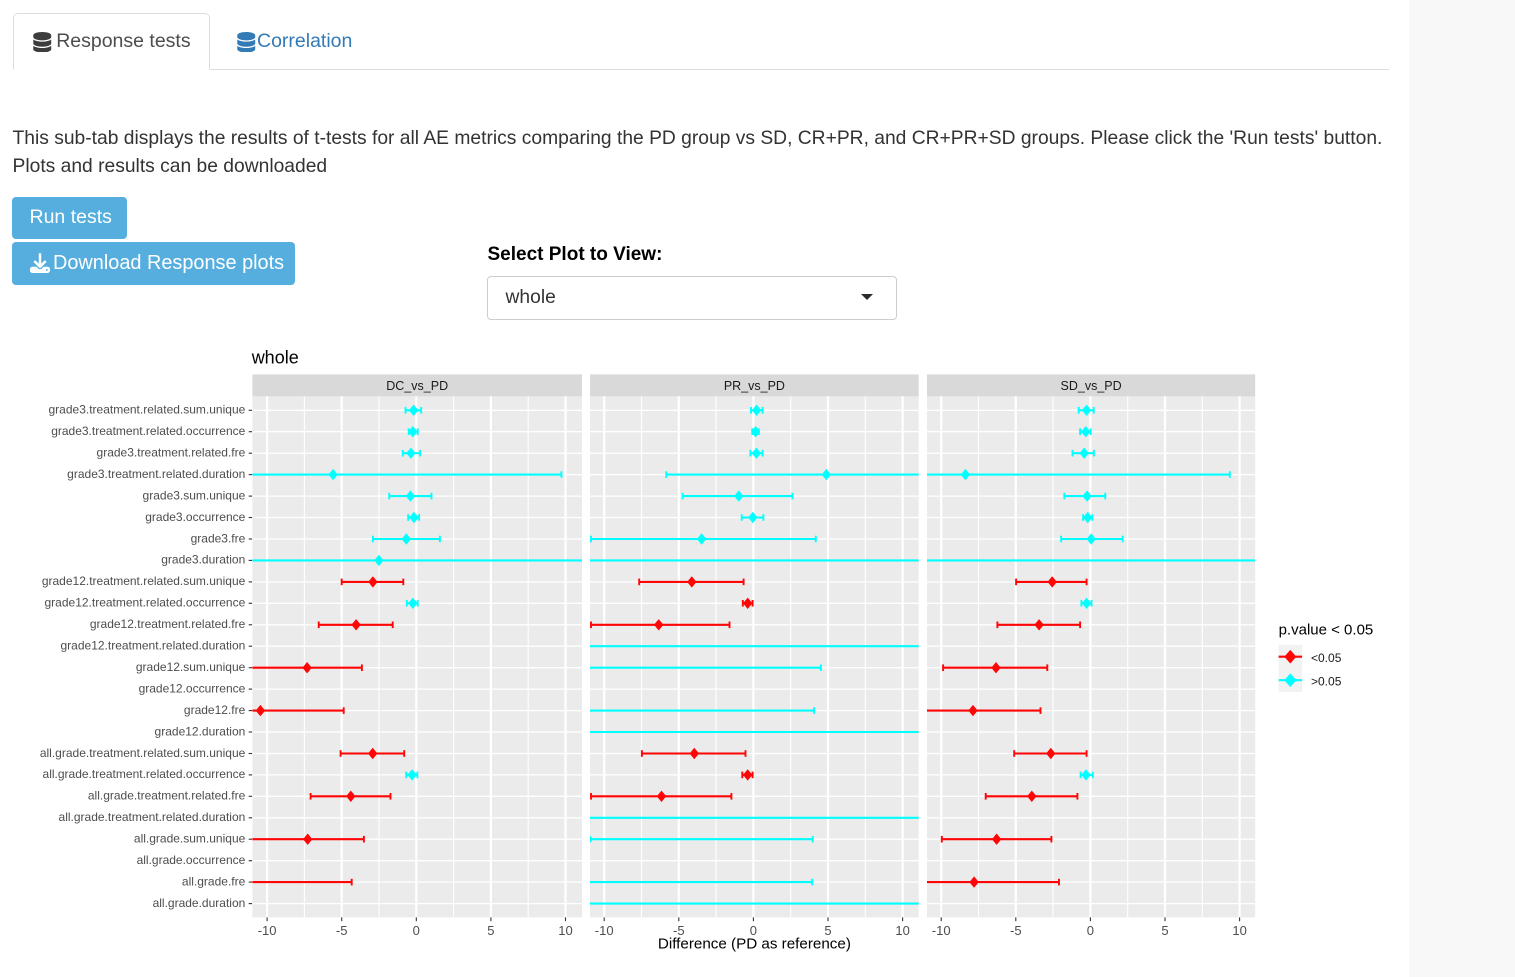 The width and height of the screenshot is (1515, 977). What do you see at coordinates (203, 560) in the screenshot?
I see `svg-text: grade3.duration` at bounding box center [203, 560].